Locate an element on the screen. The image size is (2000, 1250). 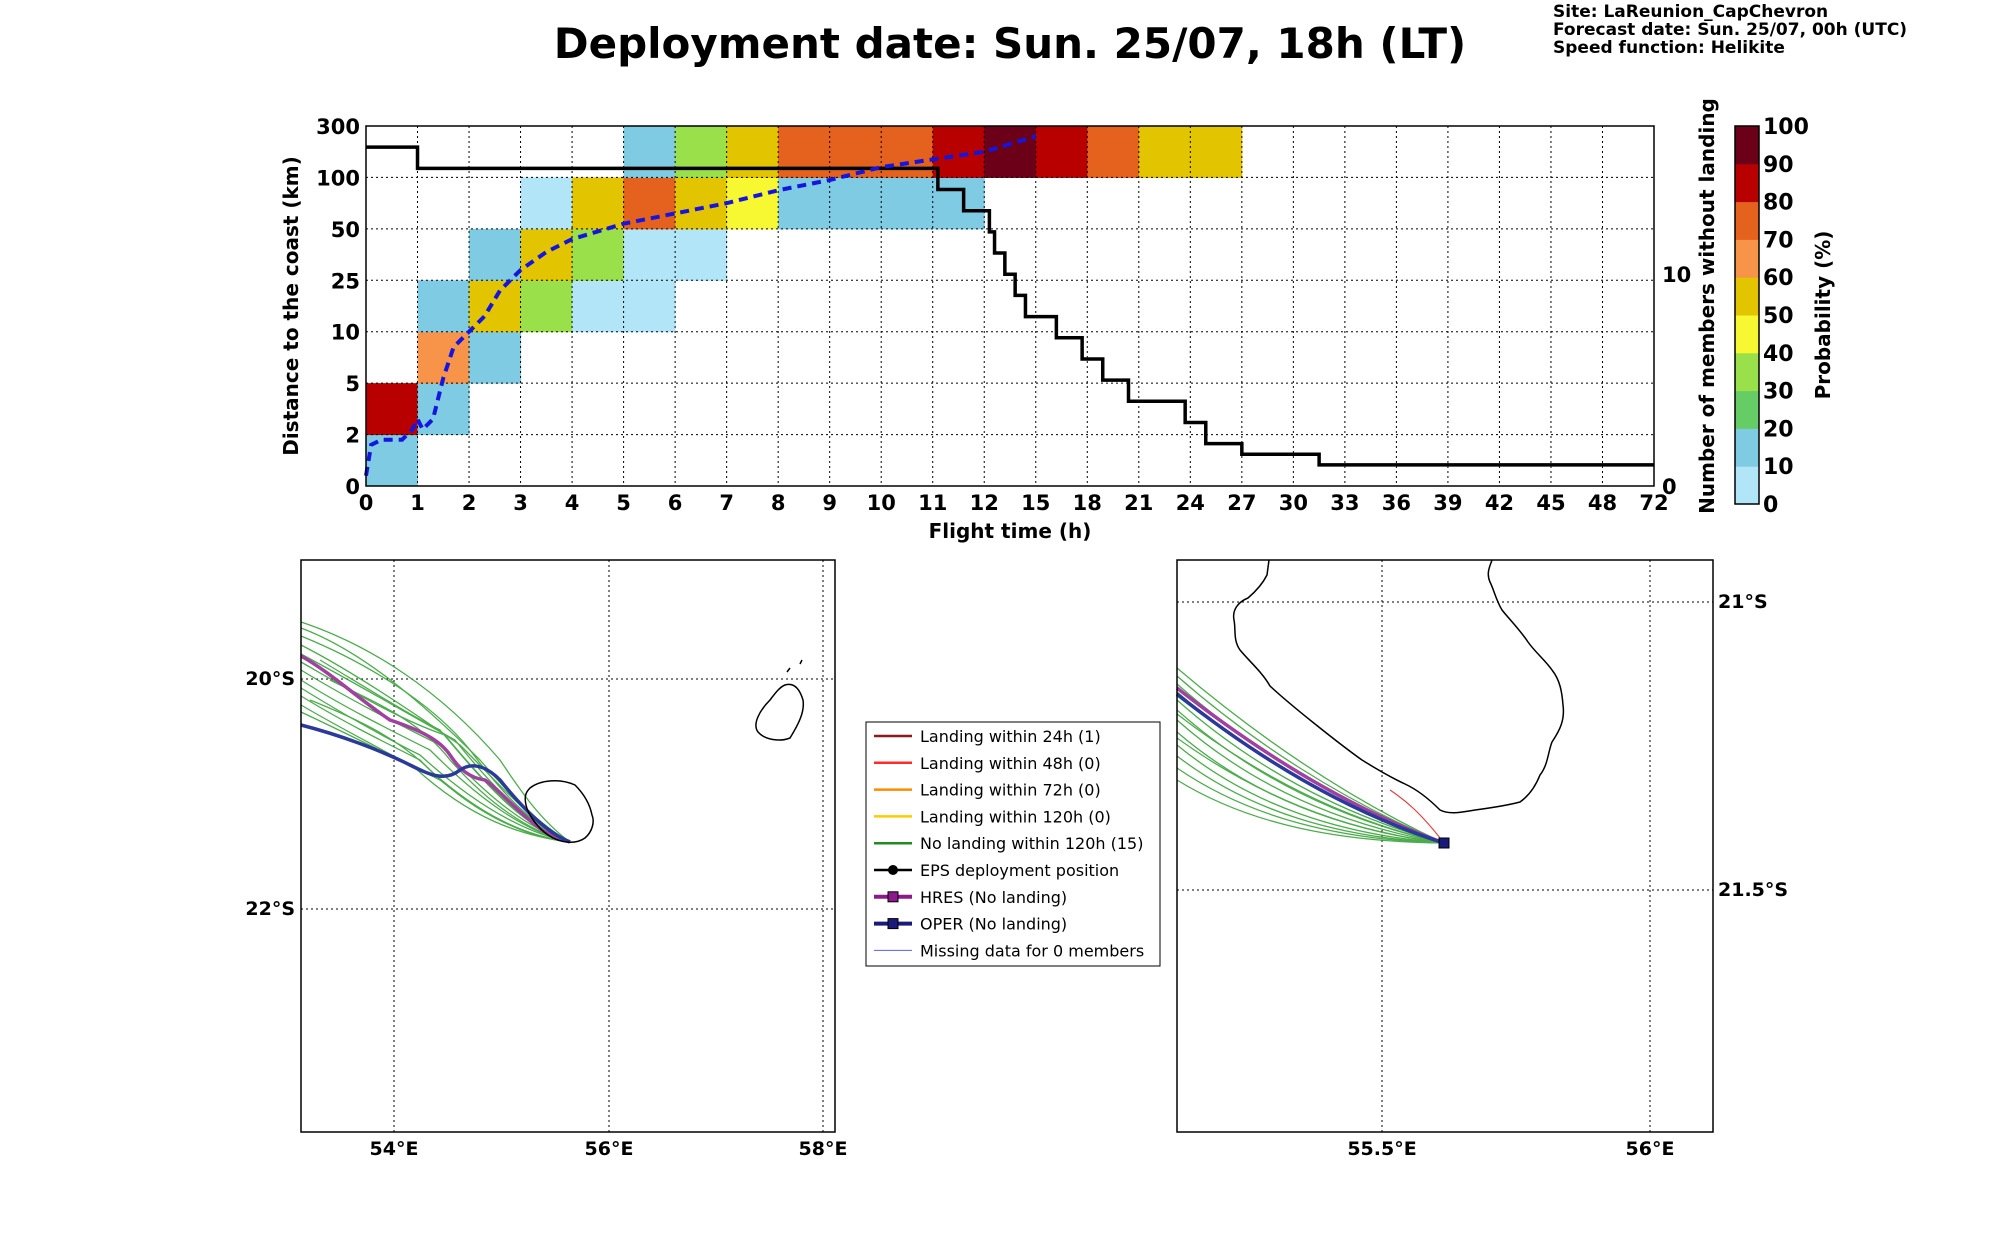
map-left-lon-label: 58°E is located at coordinates (823, 1149).